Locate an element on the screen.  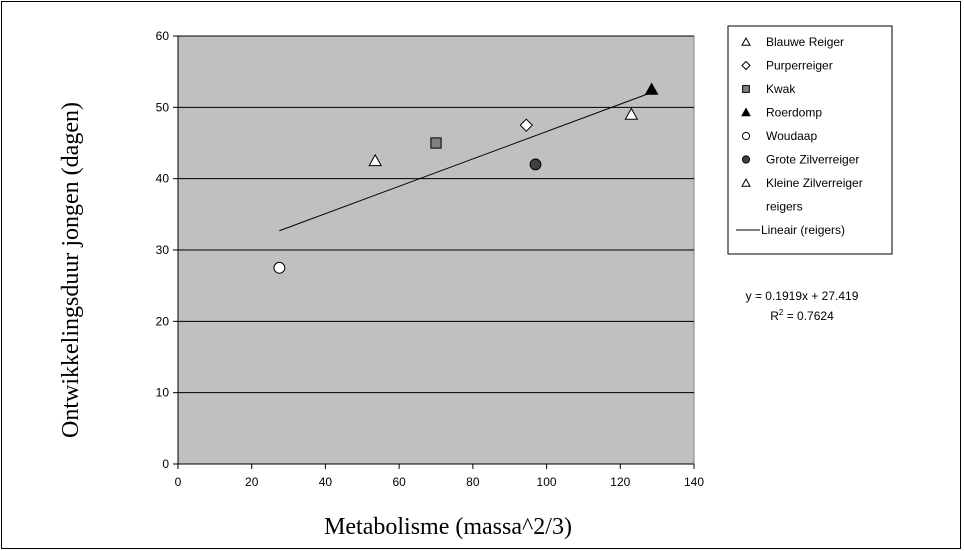
data-point-blauwe-reiger is located at coordinates (631, 113).